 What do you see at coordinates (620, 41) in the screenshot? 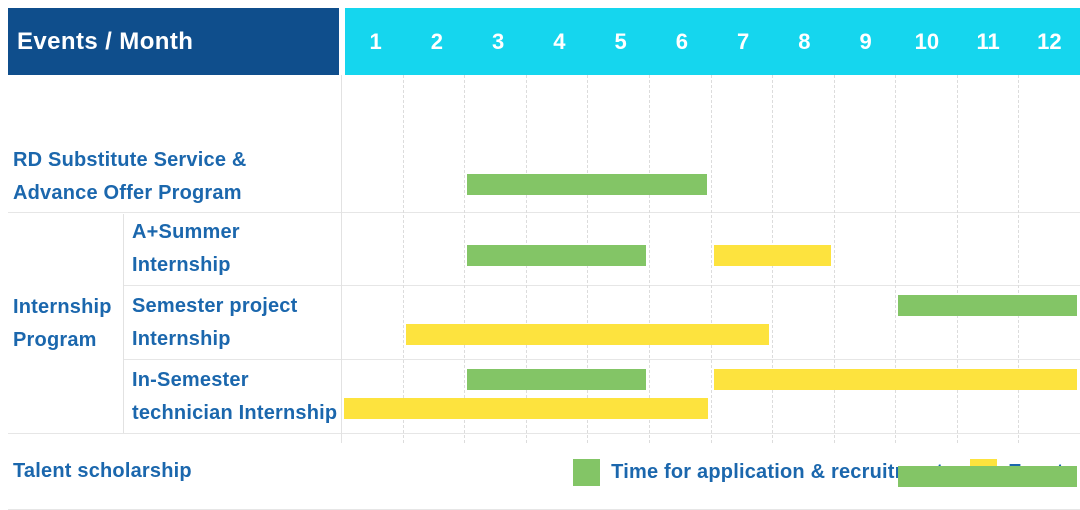
I see `month-label-5: 5` at bounding box center [620, 41].